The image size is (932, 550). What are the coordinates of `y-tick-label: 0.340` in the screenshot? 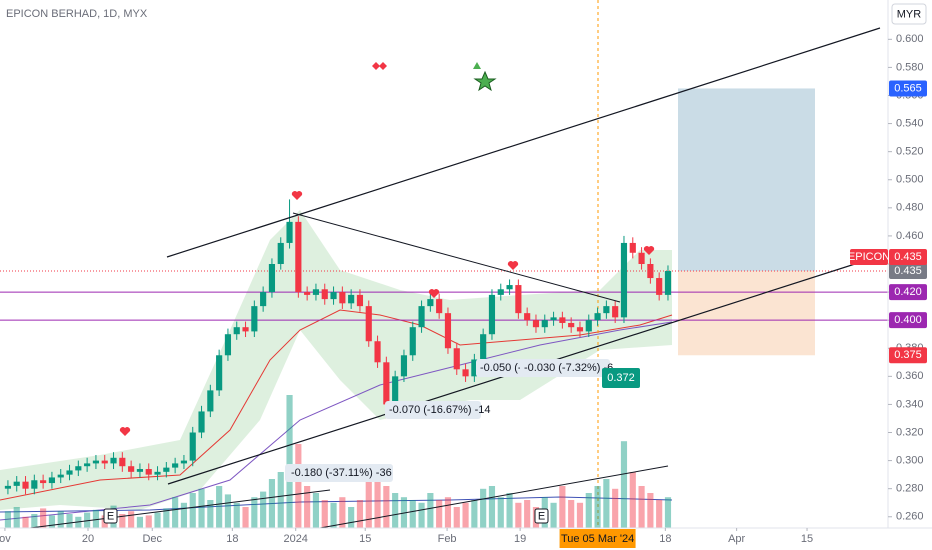 It's located at (910, 404).